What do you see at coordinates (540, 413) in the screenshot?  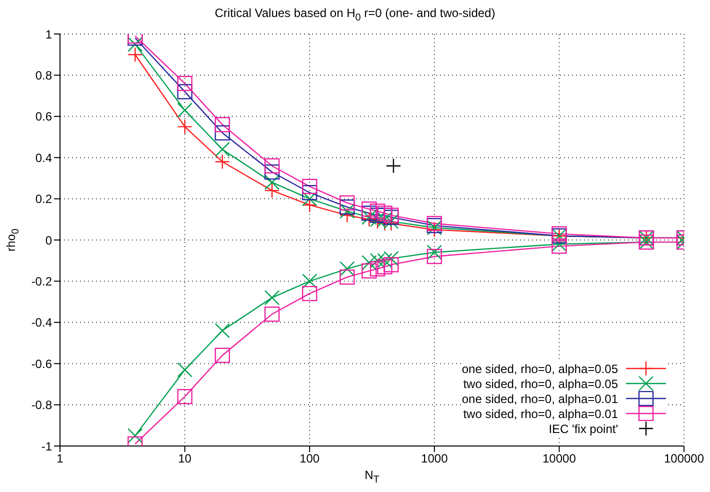 I see `legend-label: two sided, rho=0, alpha=0.01` at bounding box center [540, 413].